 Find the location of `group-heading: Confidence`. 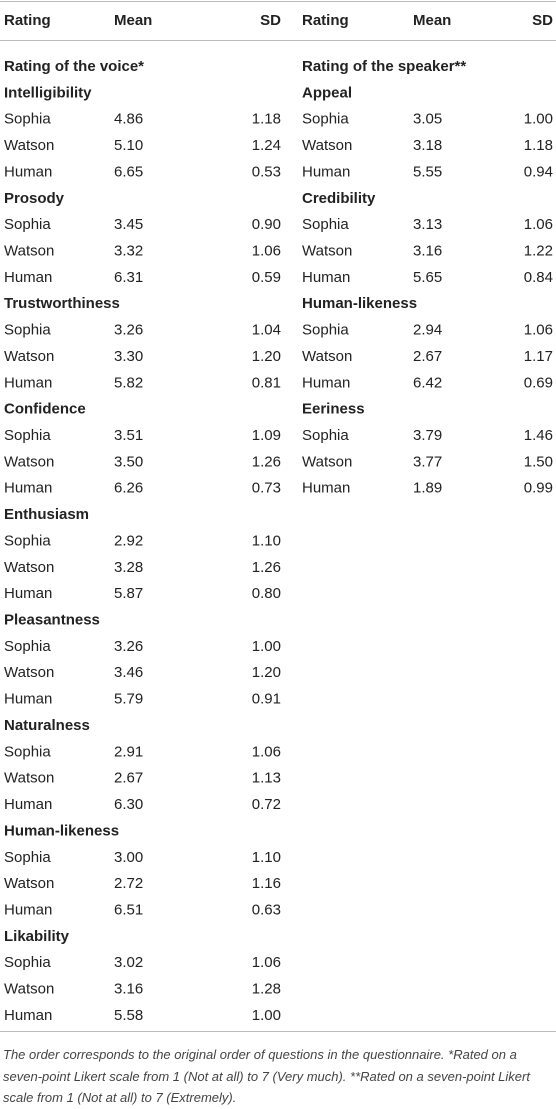

group-heading: Confidence is located at coordinates (45, 409).